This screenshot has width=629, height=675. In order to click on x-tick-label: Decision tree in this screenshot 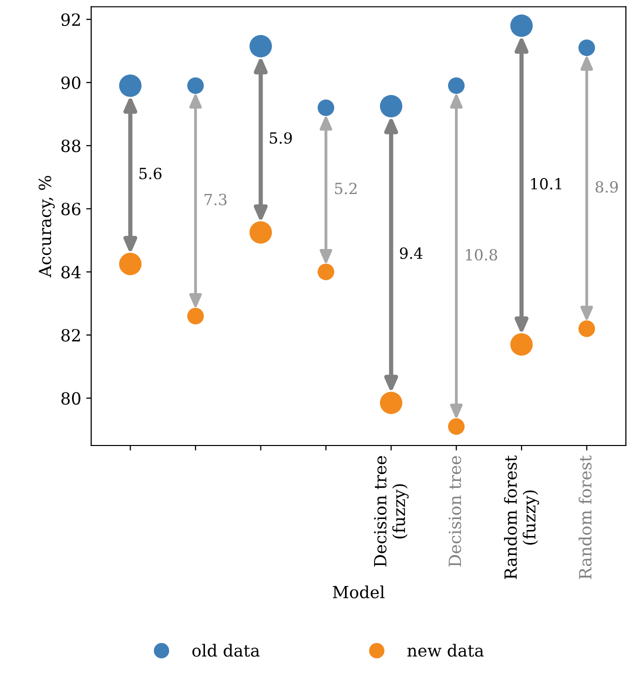, I will do `click(455, 511)`.